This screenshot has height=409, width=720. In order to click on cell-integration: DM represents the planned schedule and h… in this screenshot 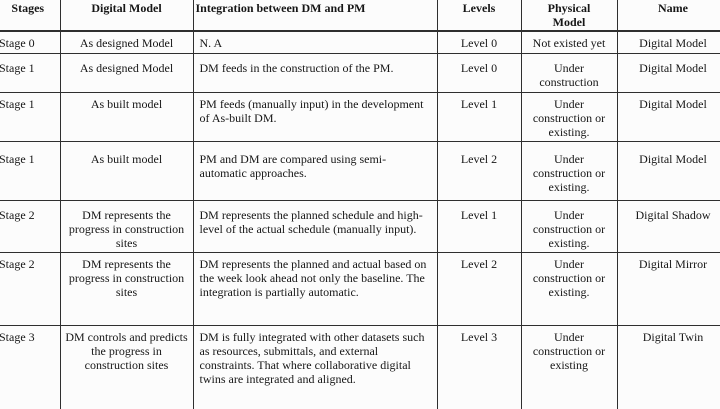, I will do `click(315, 226)`.